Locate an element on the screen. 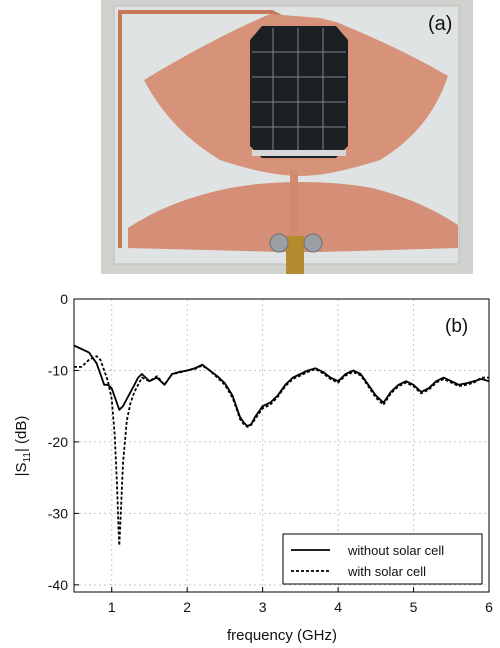 The height and width of the screenshot is (648, 500). screw-right is located at coordinates (313, 243).